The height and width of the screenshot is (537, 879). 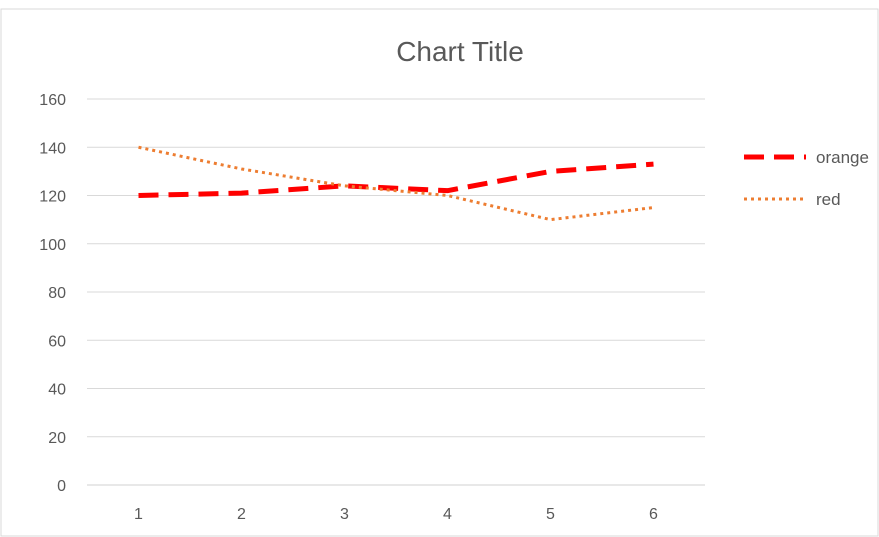 I want to click on series-line-orange, so click(x=396, y=179).